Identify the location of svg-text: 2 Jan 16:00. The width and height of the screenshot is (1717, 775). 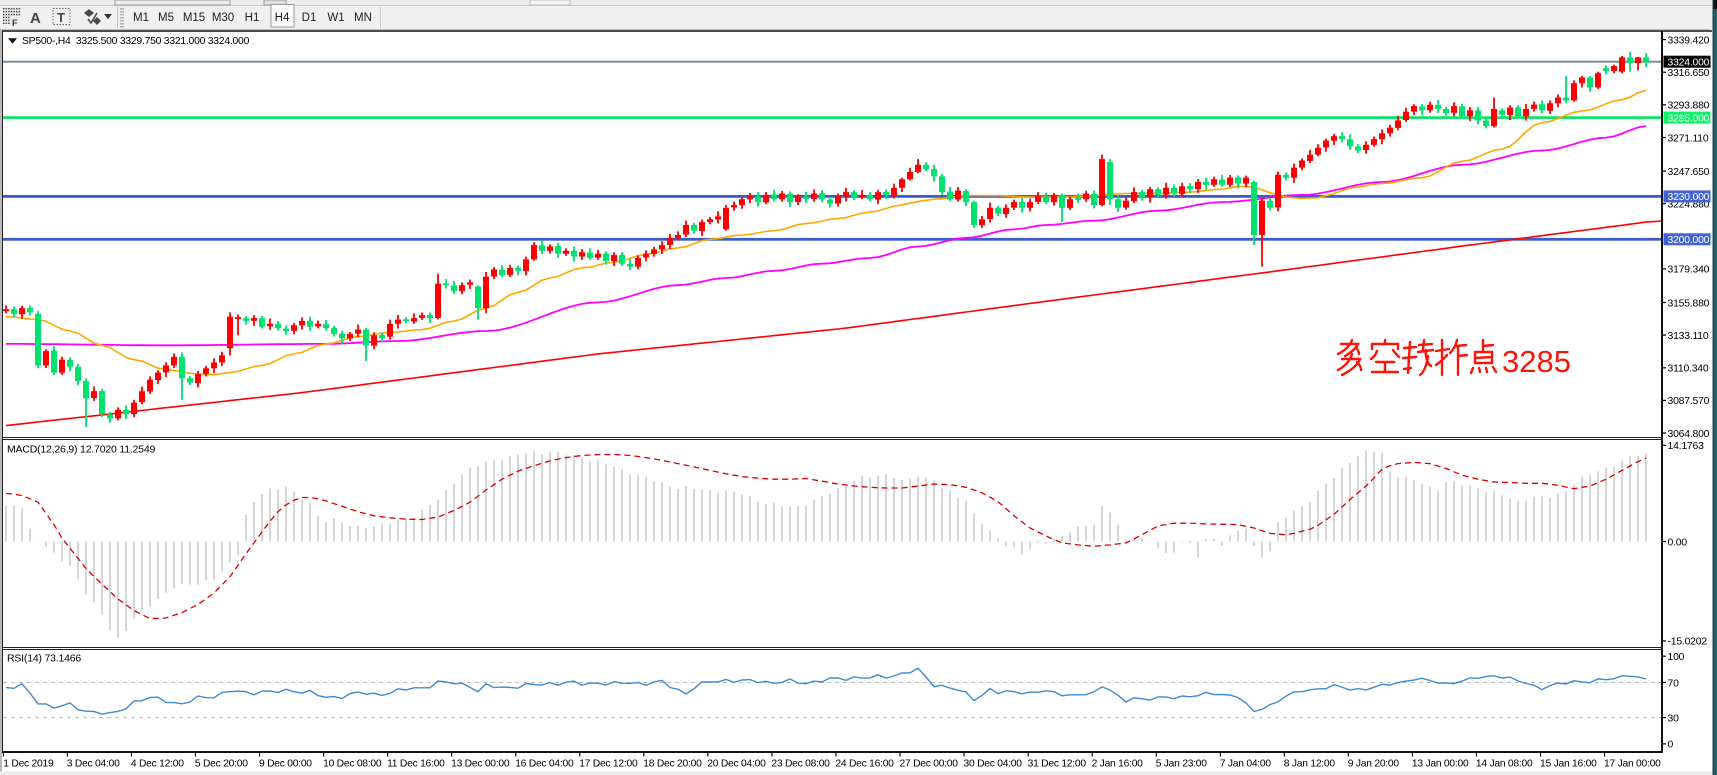
(1118, 764).